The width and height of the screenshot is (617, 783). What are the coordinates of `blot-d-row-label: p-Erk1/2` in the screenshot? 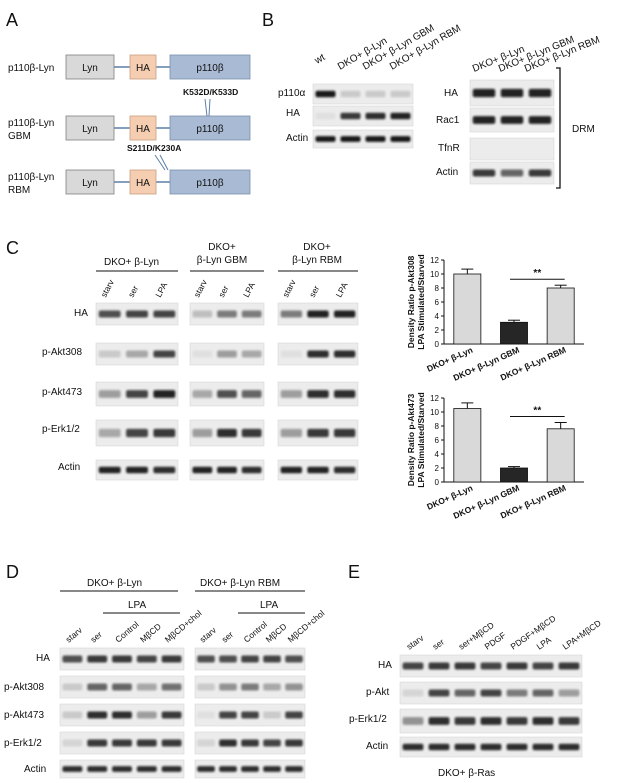 It's located at (23, 743).